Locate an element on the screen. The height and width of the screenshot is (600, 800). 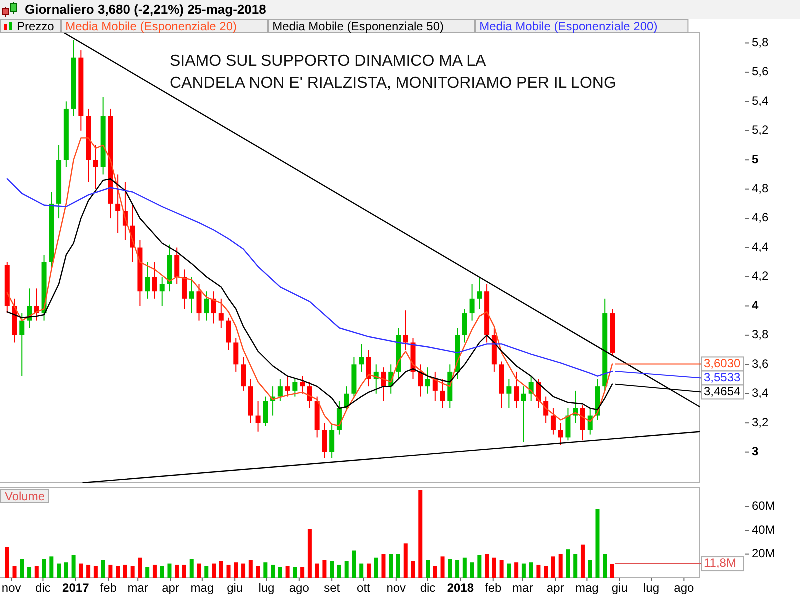
y-tick-label: 40M is located at coordinates (764, 529).